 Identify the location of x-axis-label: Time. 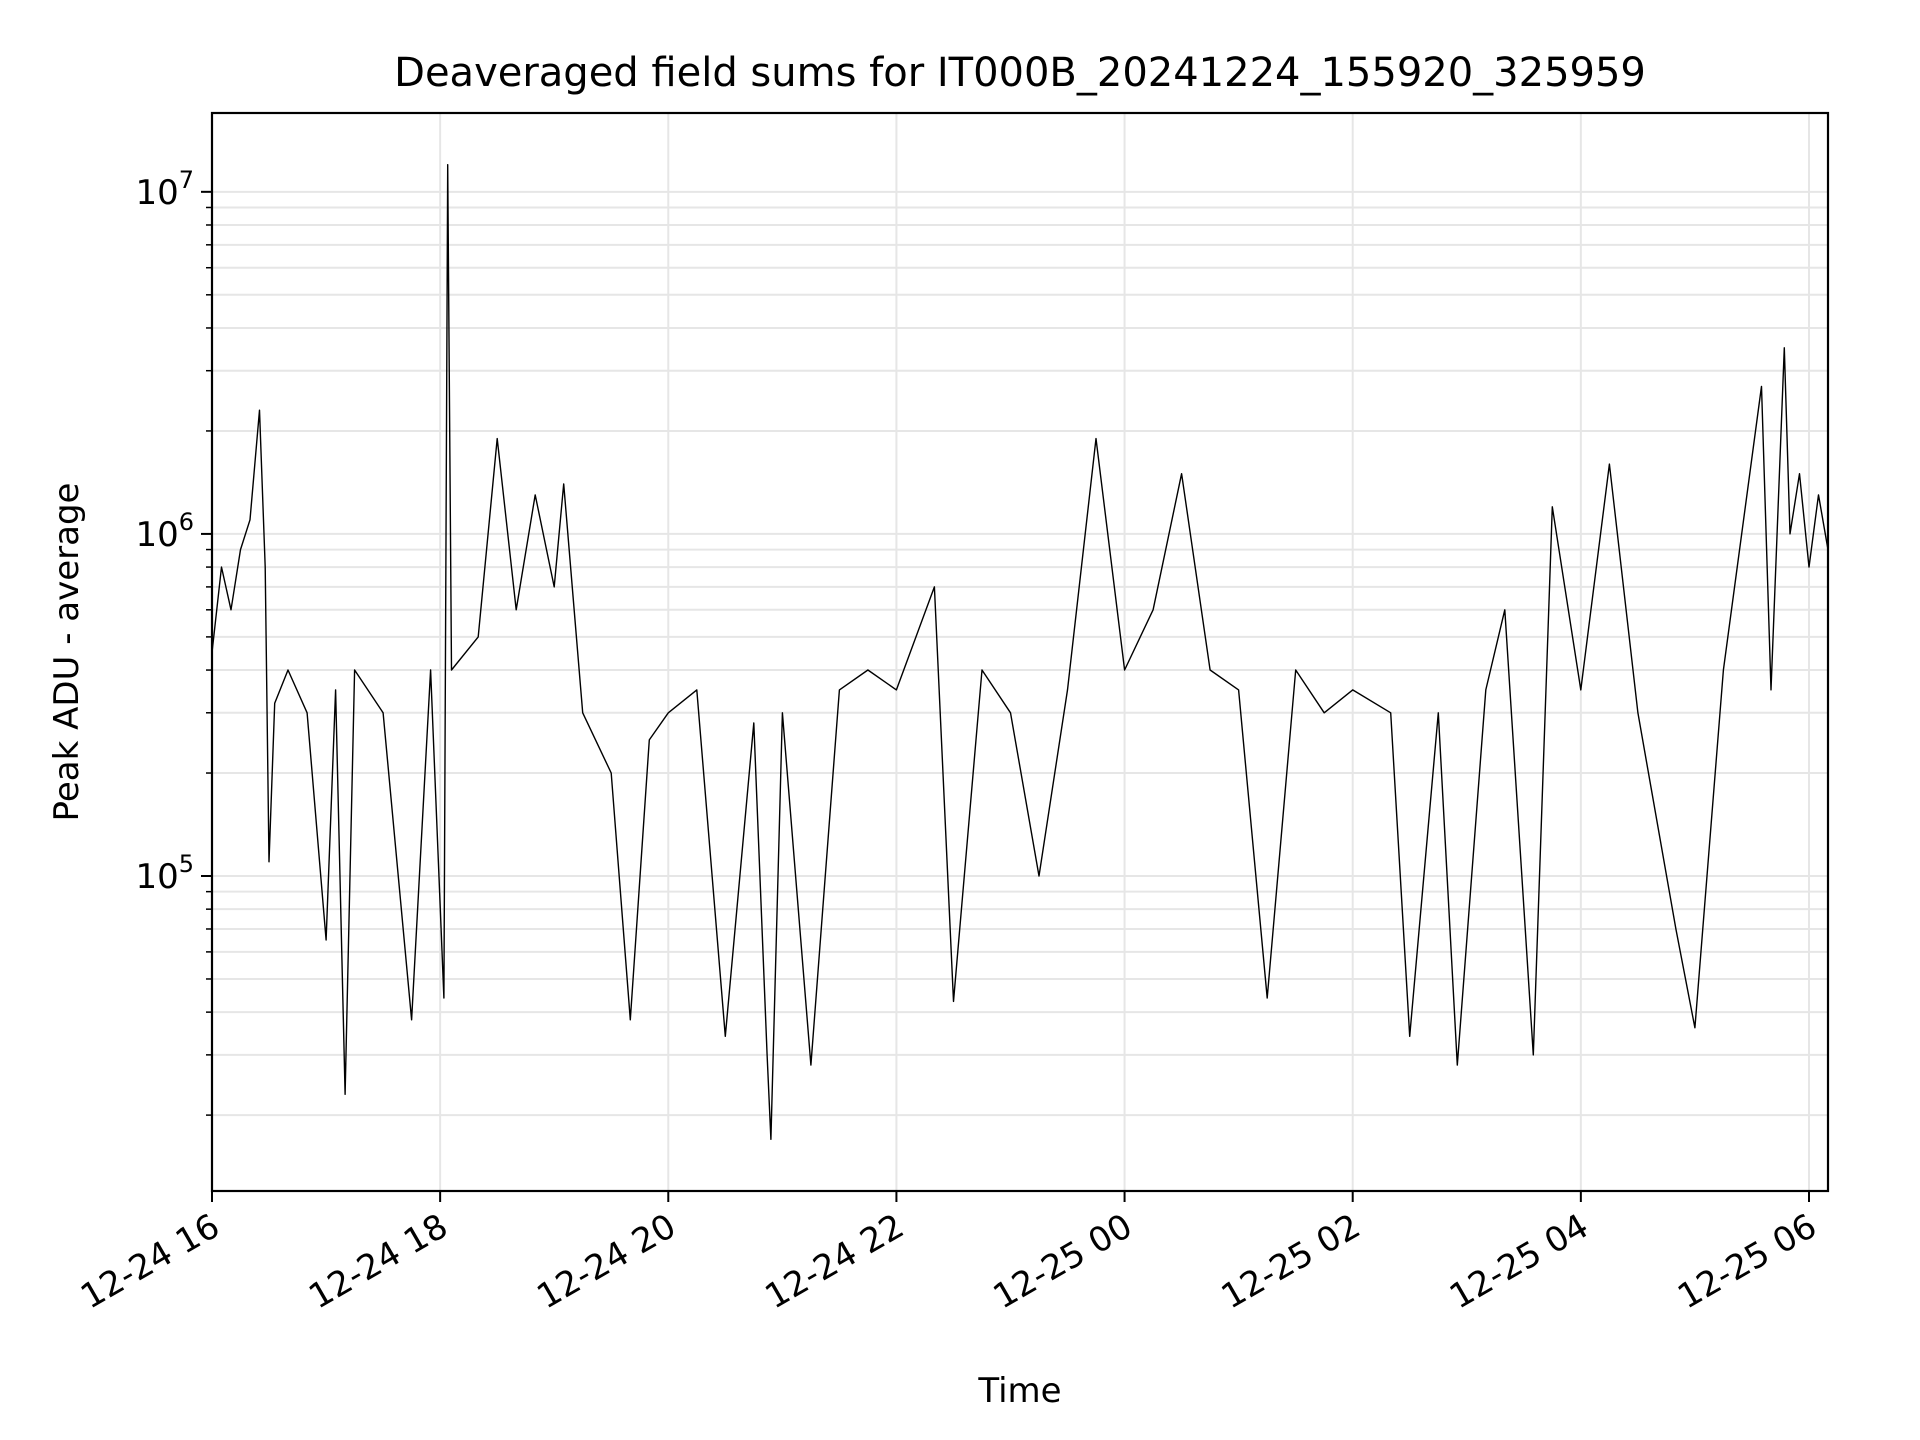
(1019, 1391).